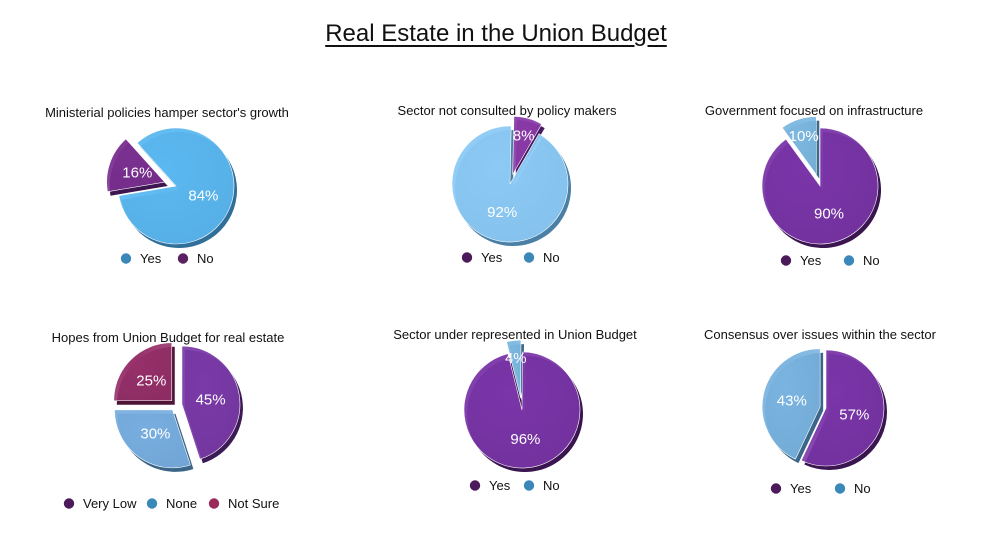  Describe the element at coordinates (502, 212) in the screenshot. I see `slice-value-label: 92%` at that location.